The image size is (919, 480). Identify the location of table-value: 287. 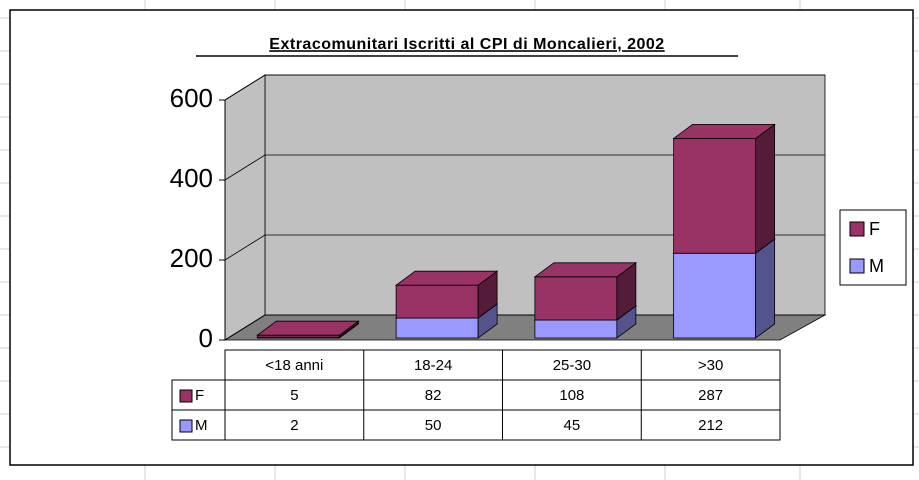
(710, 395).